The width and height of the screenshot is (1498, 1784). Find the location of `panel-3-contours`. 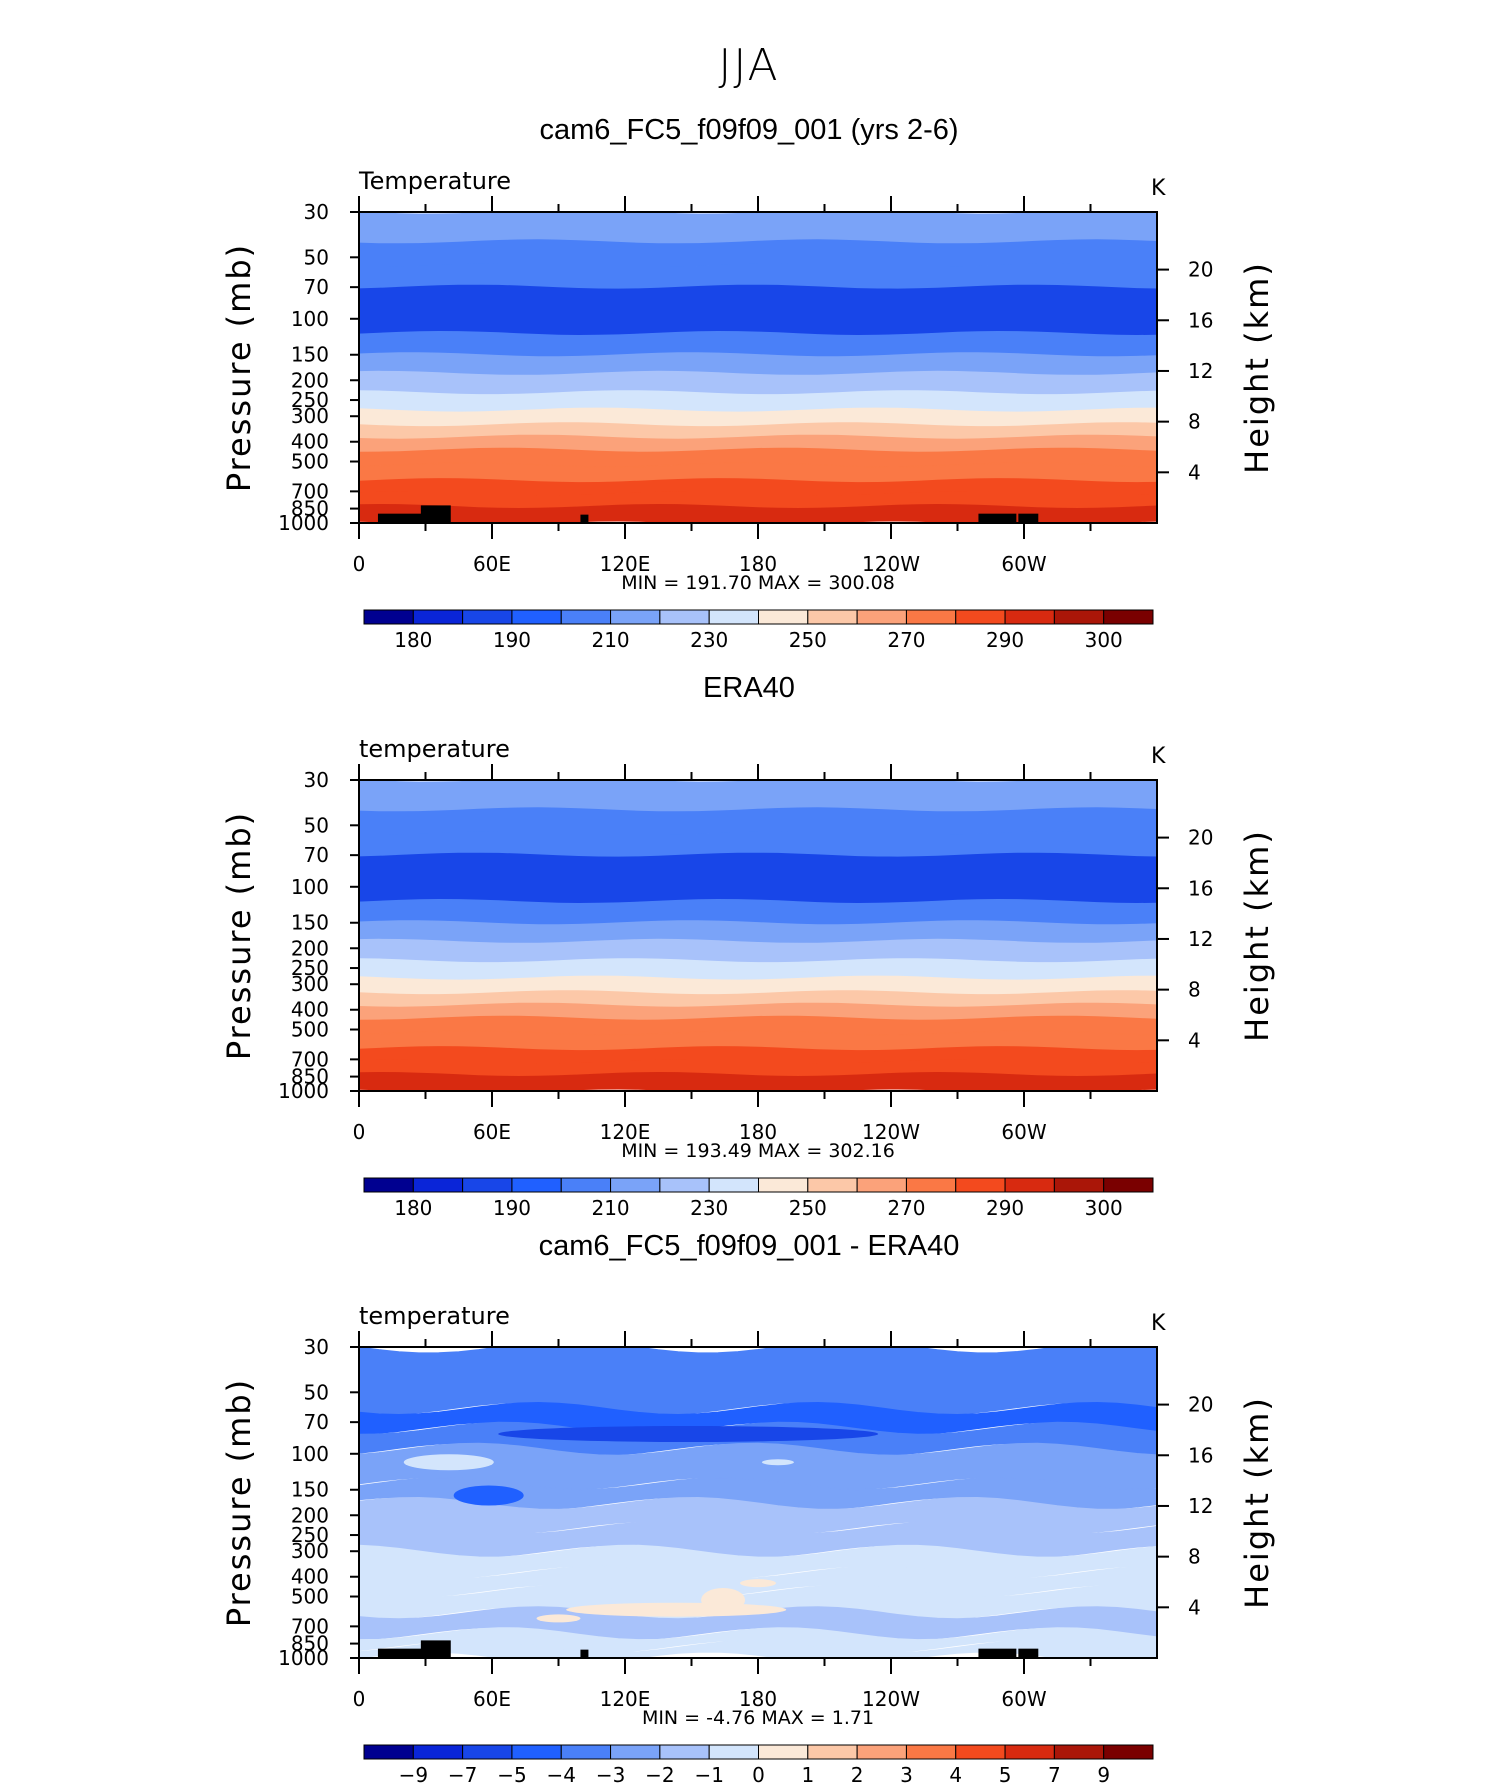

panel-3-contours is located at coordinates (758, 1502).